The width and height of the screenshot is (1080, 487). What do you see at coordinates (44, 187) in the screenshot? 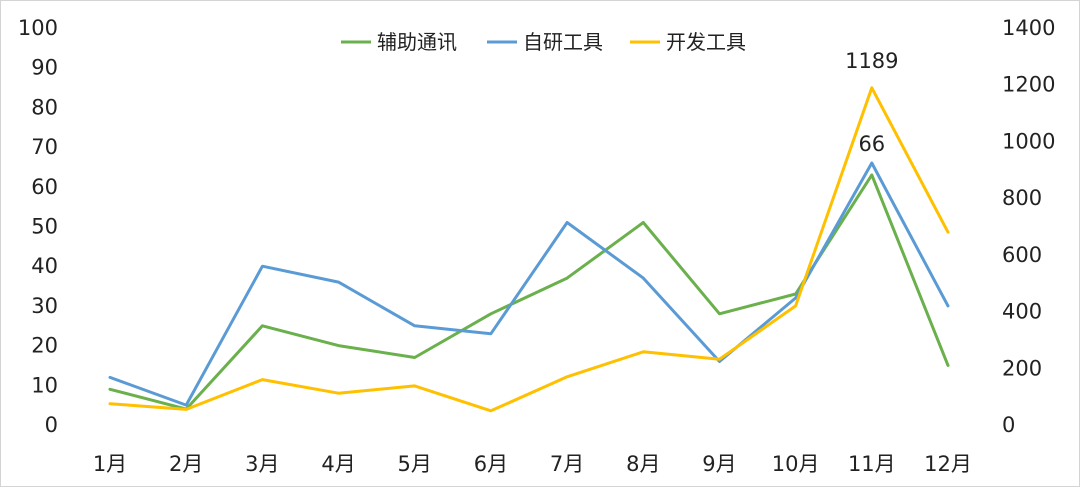
I see `left-y-tick-label: 60` at bounding box center [44, 187].